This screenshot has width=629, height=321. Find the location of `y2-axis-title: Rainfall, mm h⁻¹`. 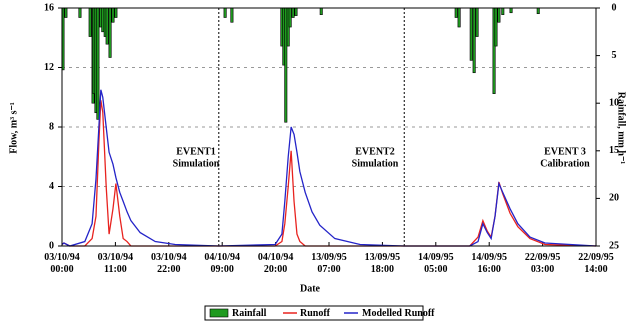

y2-axis-title: Rainfall, mm h⁻¹ is located at coordinates (621, 128).